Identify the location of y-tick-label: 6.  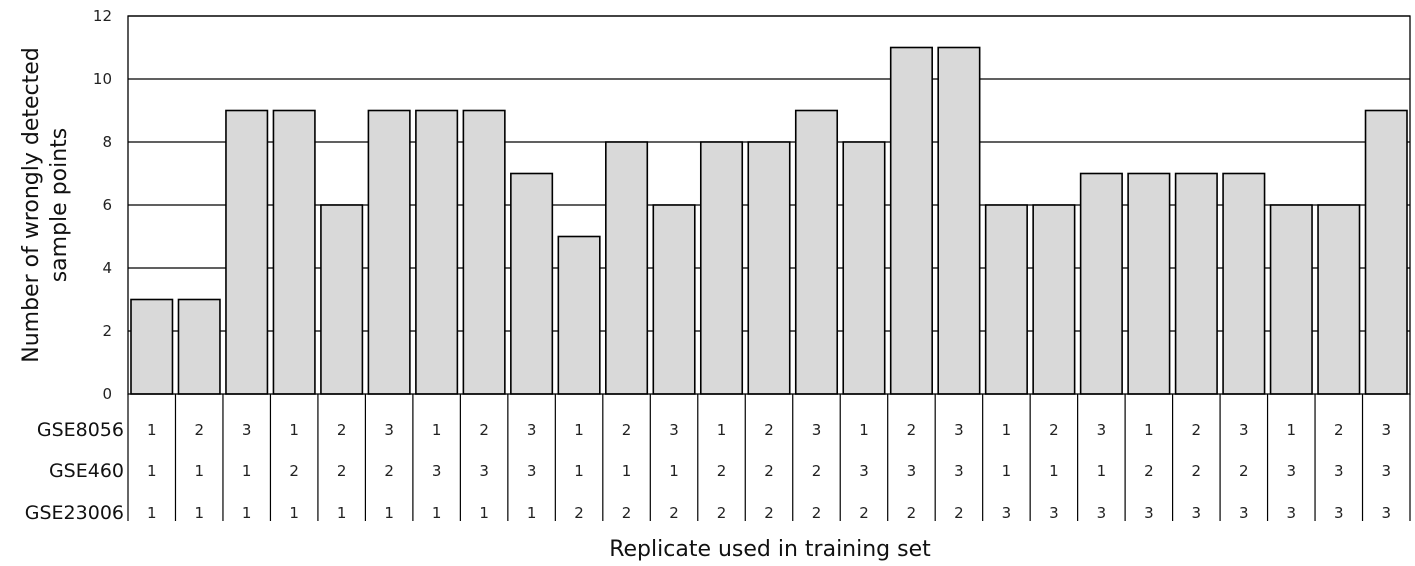
(107, 205).